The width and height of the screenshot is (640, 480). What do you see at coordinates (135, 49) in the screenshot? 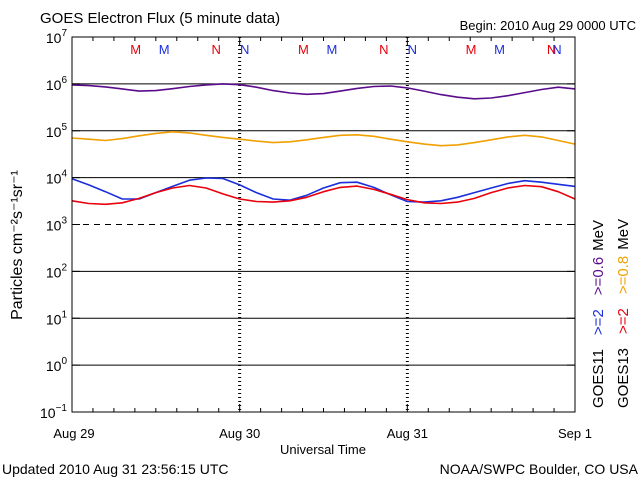
I see `marker-label-0: M` at bounding box center [135, 49].